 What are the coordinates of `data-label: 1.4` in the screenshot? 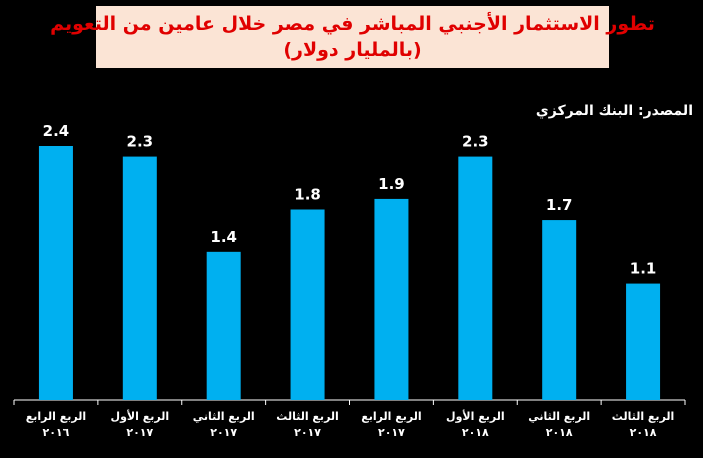 It's located at (223, 237).